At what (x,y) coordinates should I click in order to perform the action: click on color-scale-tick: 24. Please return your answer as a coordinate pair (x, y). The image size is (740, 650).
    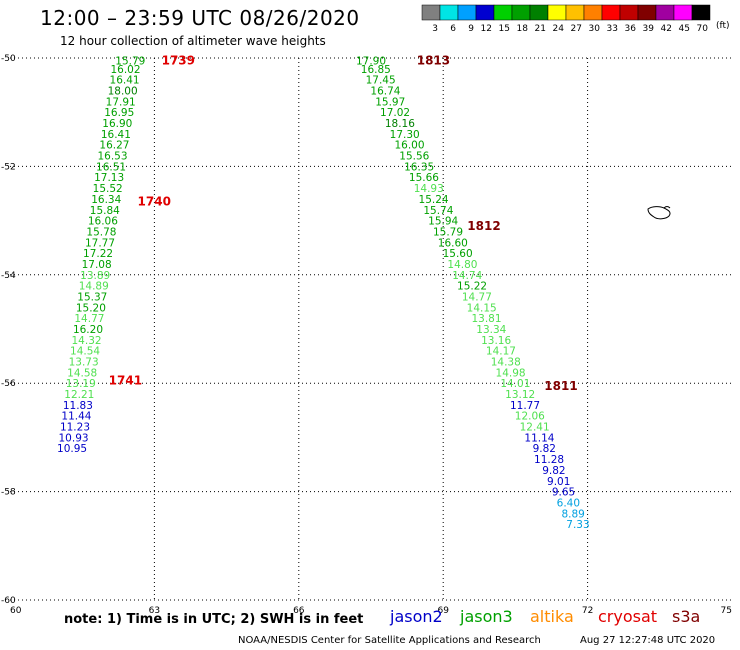
    Looking at the image, I should click on (559, 29).